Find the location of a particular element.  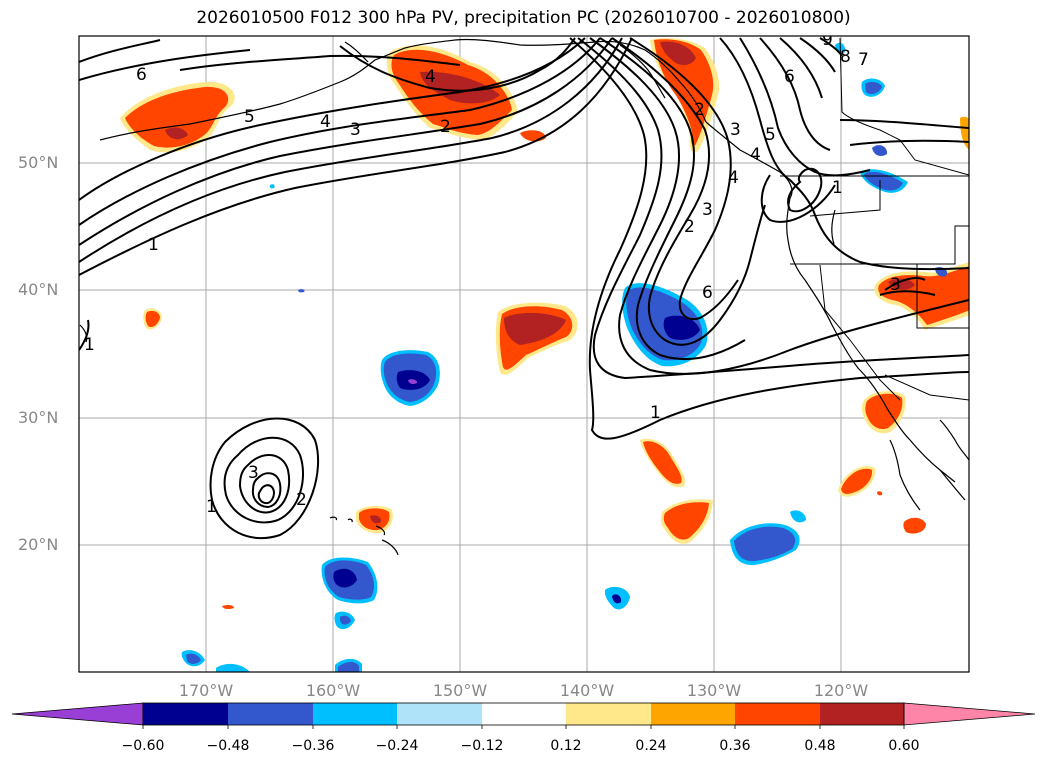

lon-label: 170°W is located at coordinates (206, 690).